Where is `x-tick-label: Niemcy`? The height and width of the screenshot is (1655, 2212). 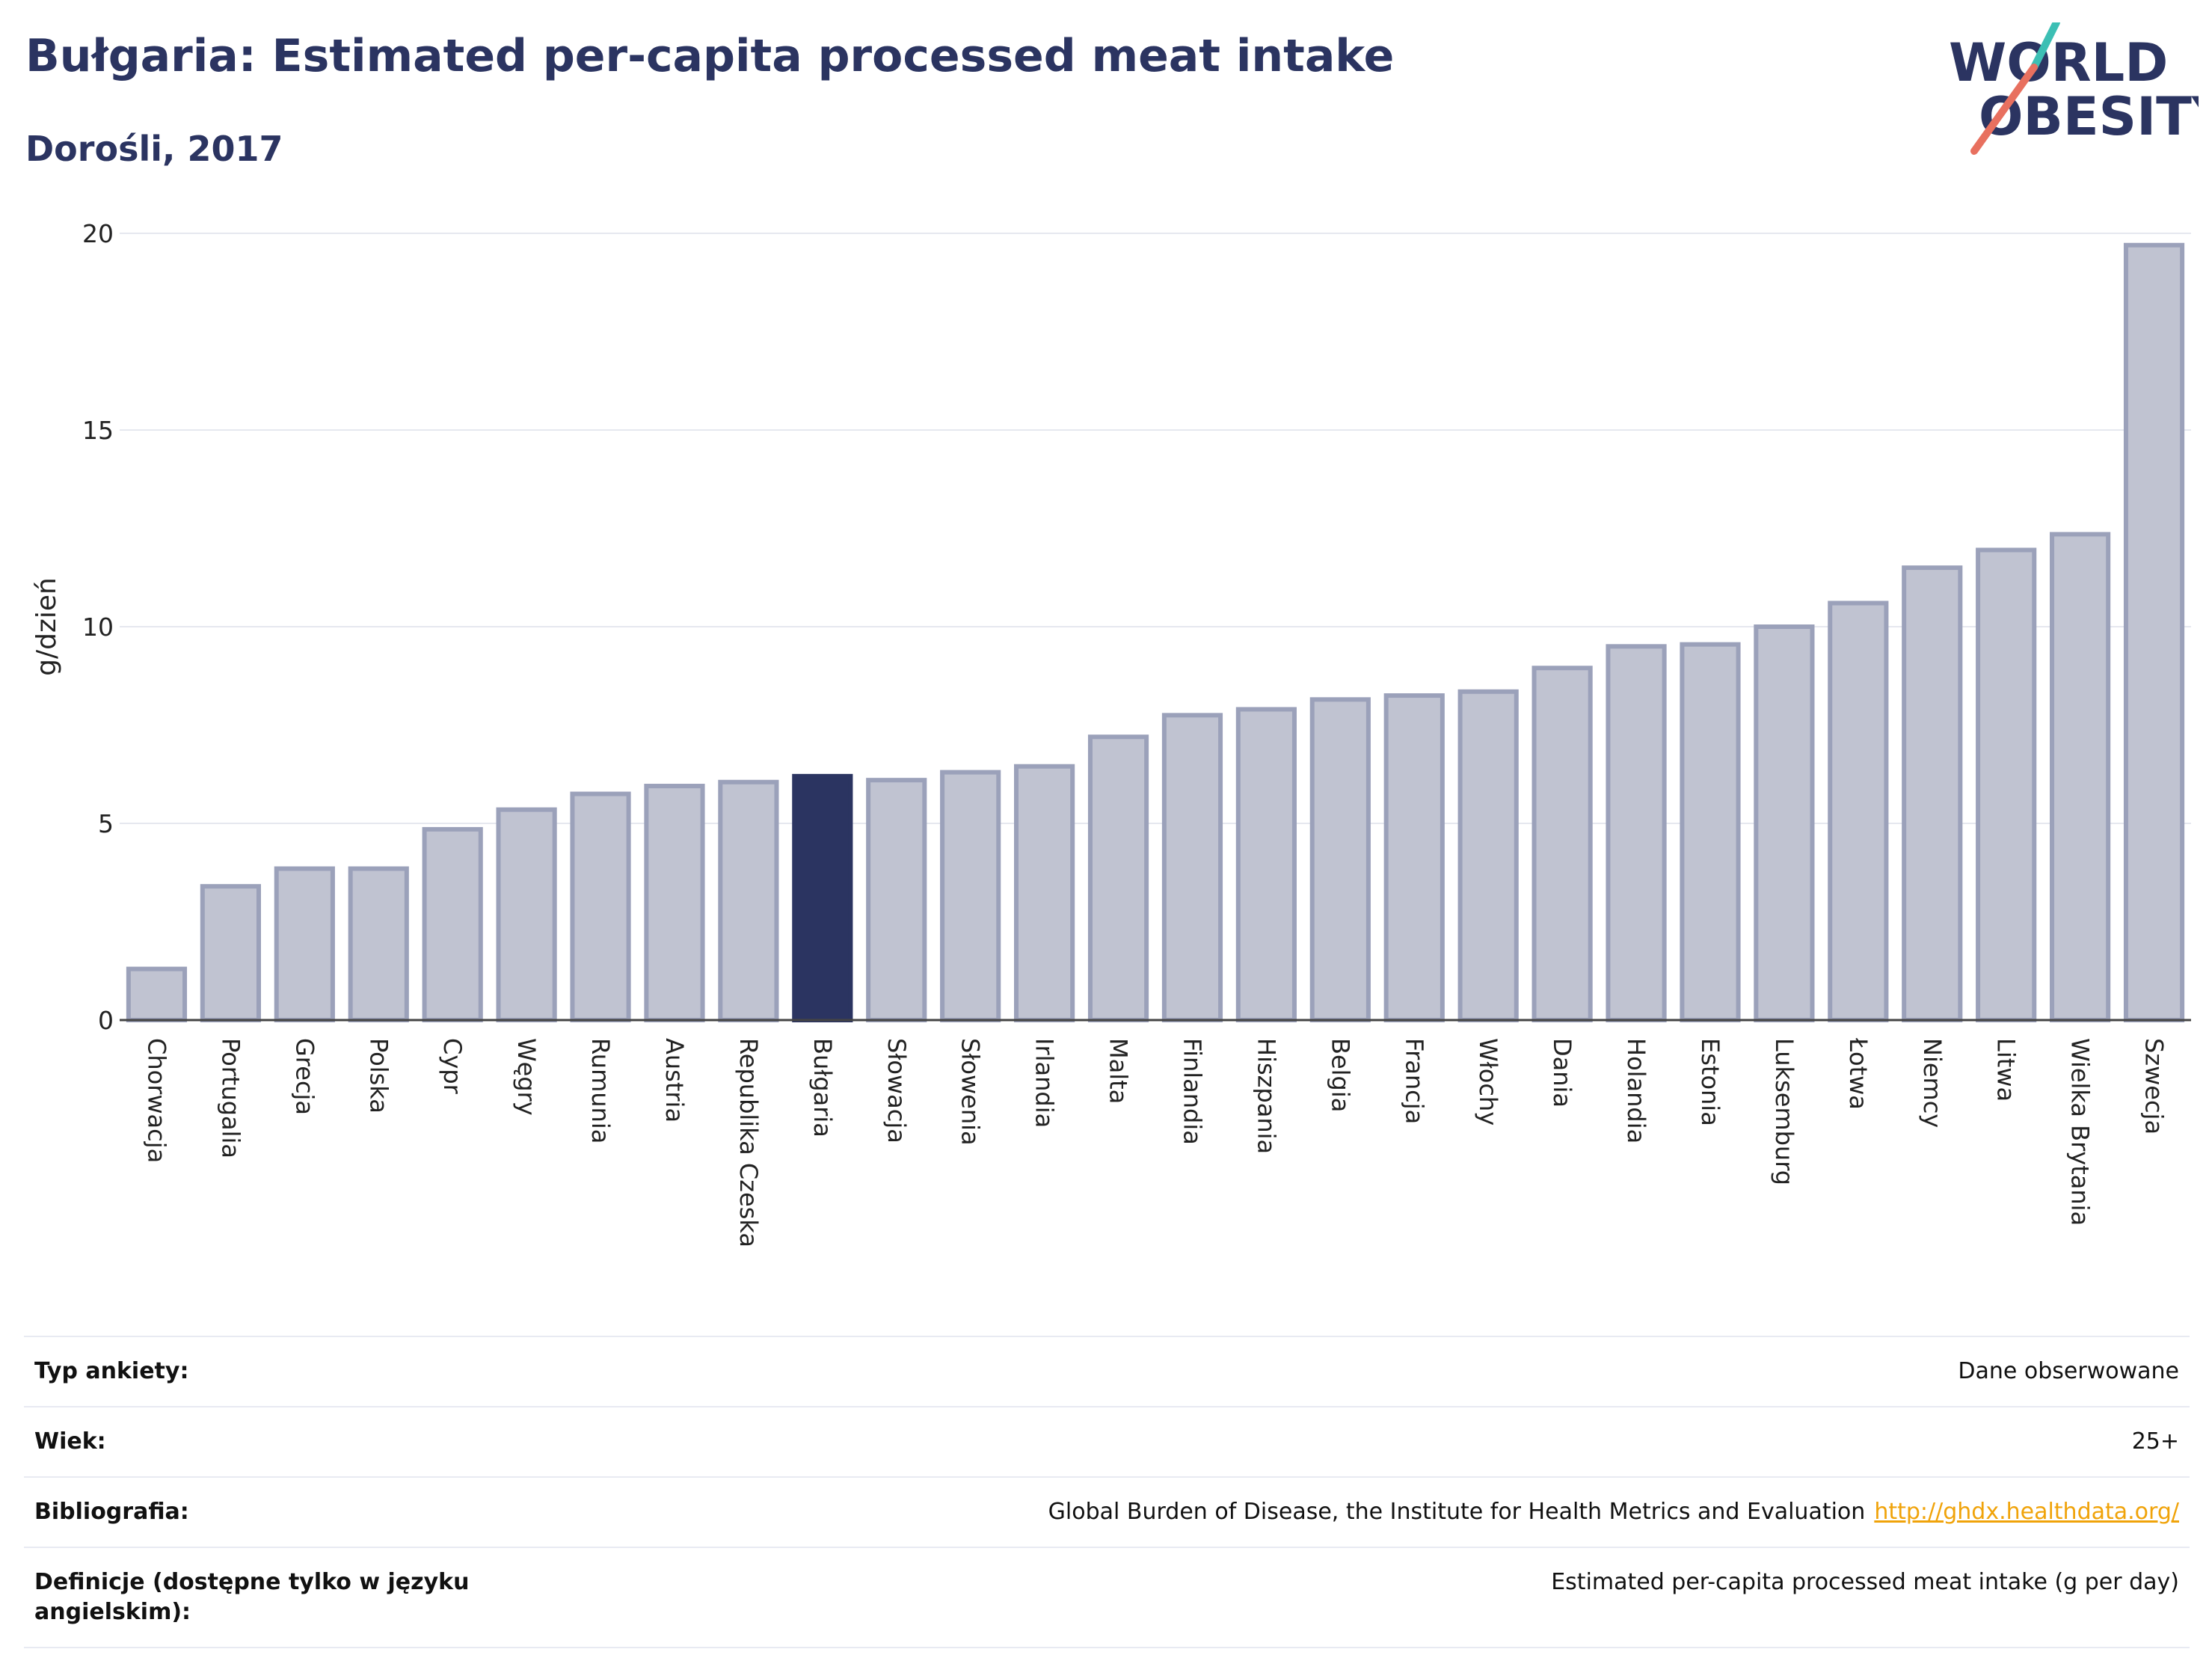 x-tick-label: Niemcy is located at coordinates (1932, 1083).